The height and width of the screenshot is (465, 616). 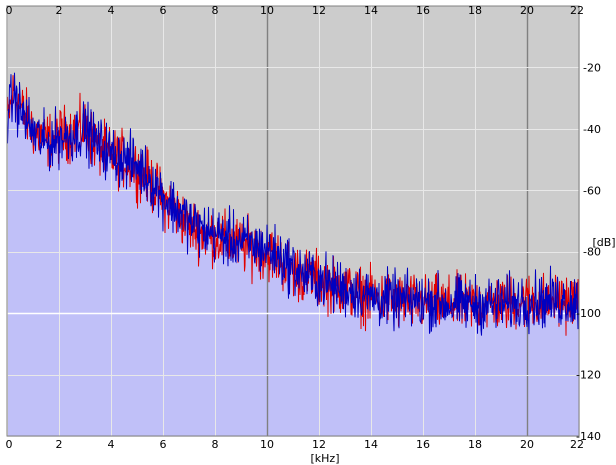 I want to click on y-tick-label: -140, so click(x=588, y=436).